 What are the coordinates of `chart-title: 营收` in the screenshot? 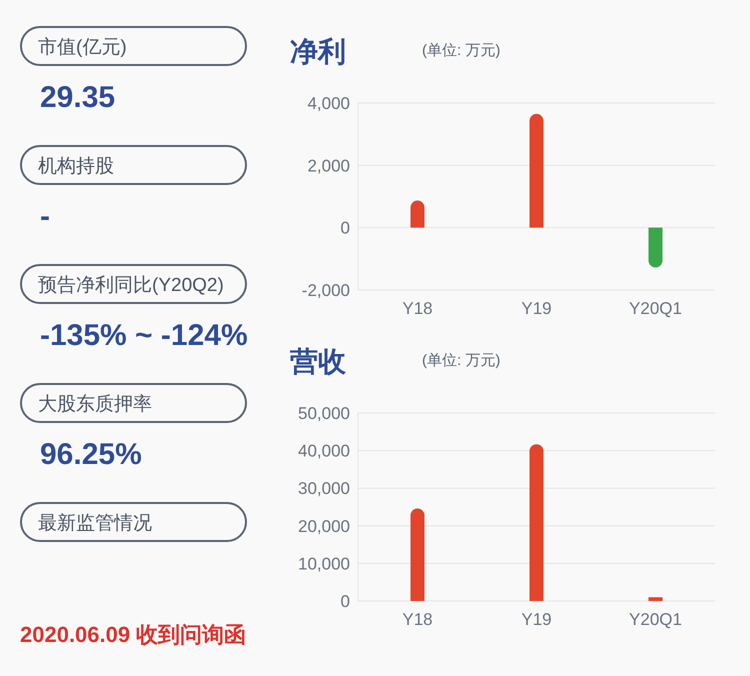 It's located at (318, 361).